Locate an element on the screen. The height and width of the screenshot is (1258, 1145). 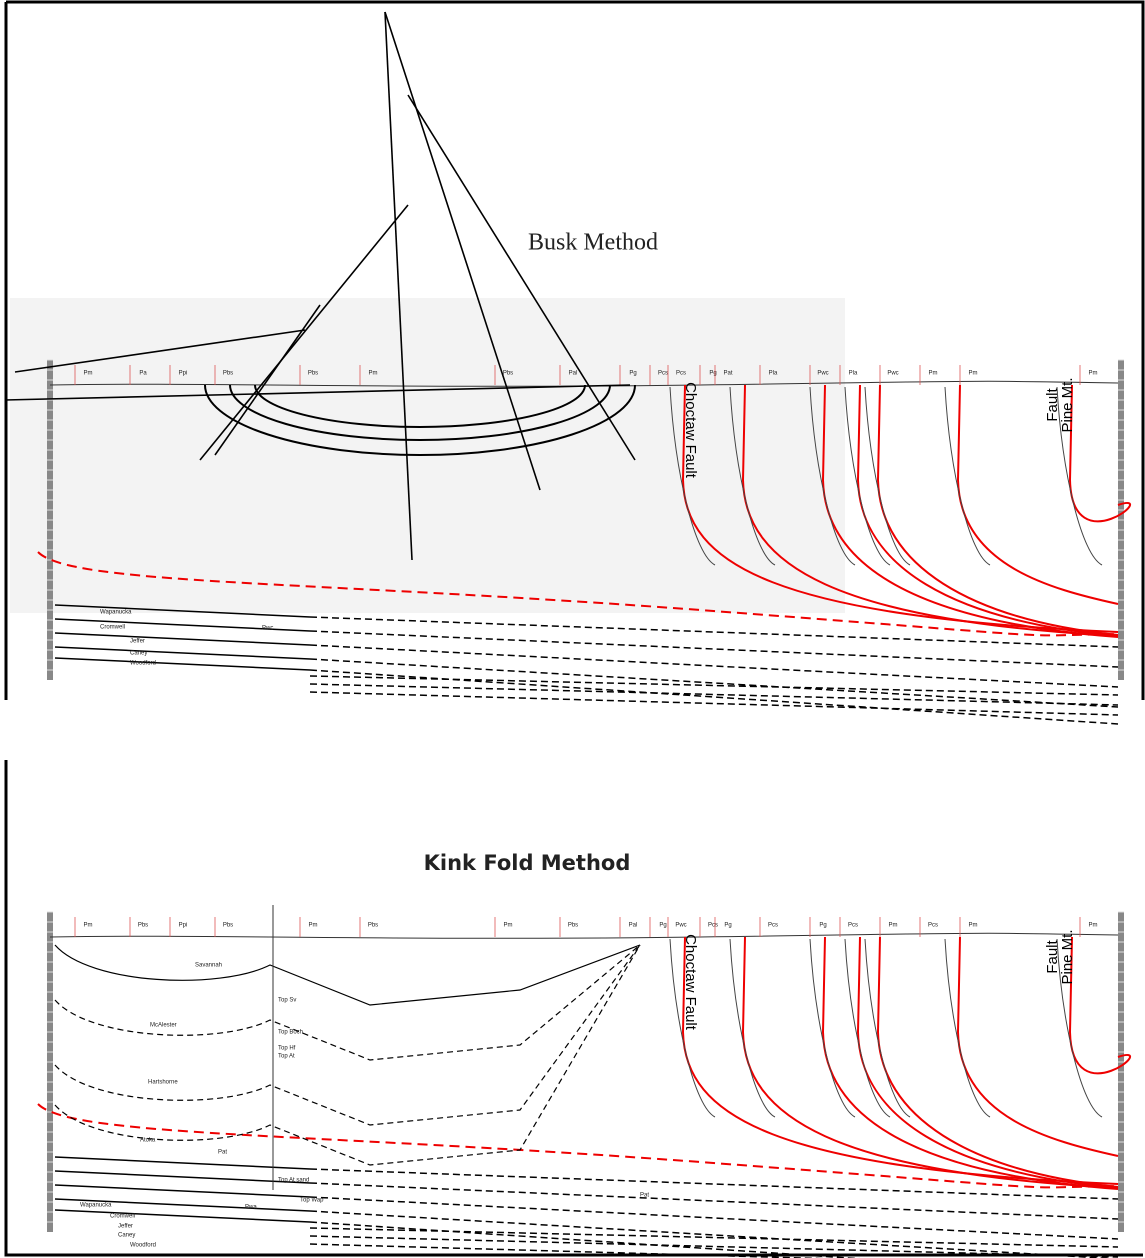
formation-label: Ppi is located at coordinates (183, 926).